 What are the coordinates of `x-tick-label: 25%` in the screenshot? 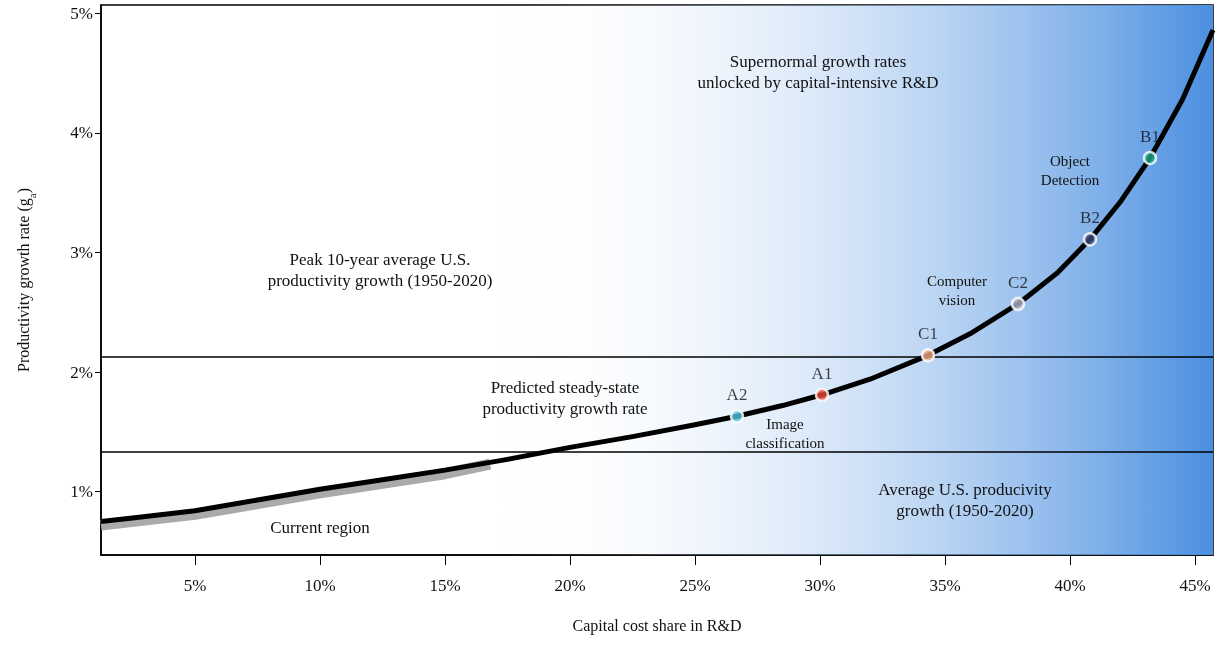 It's located at (695, 585).